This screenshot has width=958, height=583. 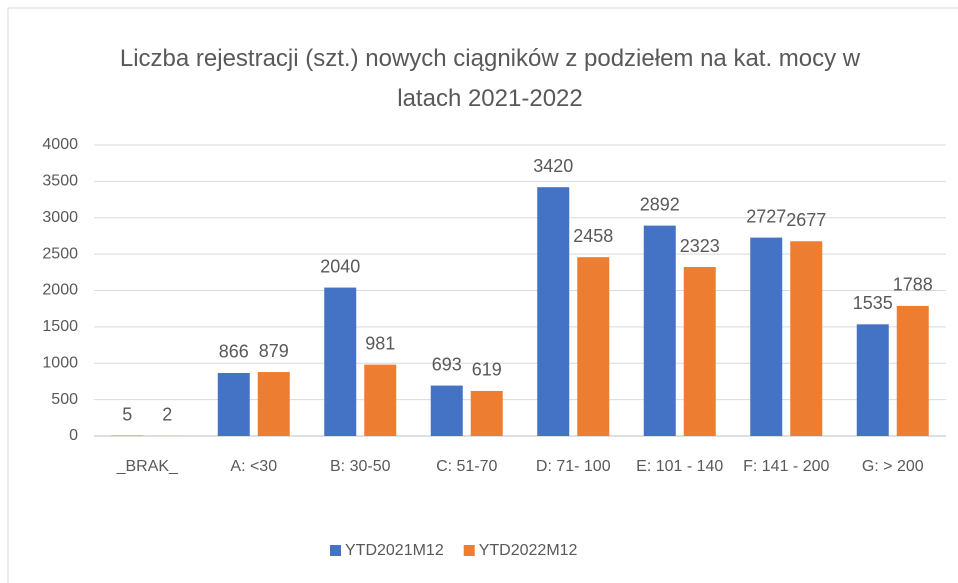 I want to click on y-tick-label: 0, so click(x=73, y=435).